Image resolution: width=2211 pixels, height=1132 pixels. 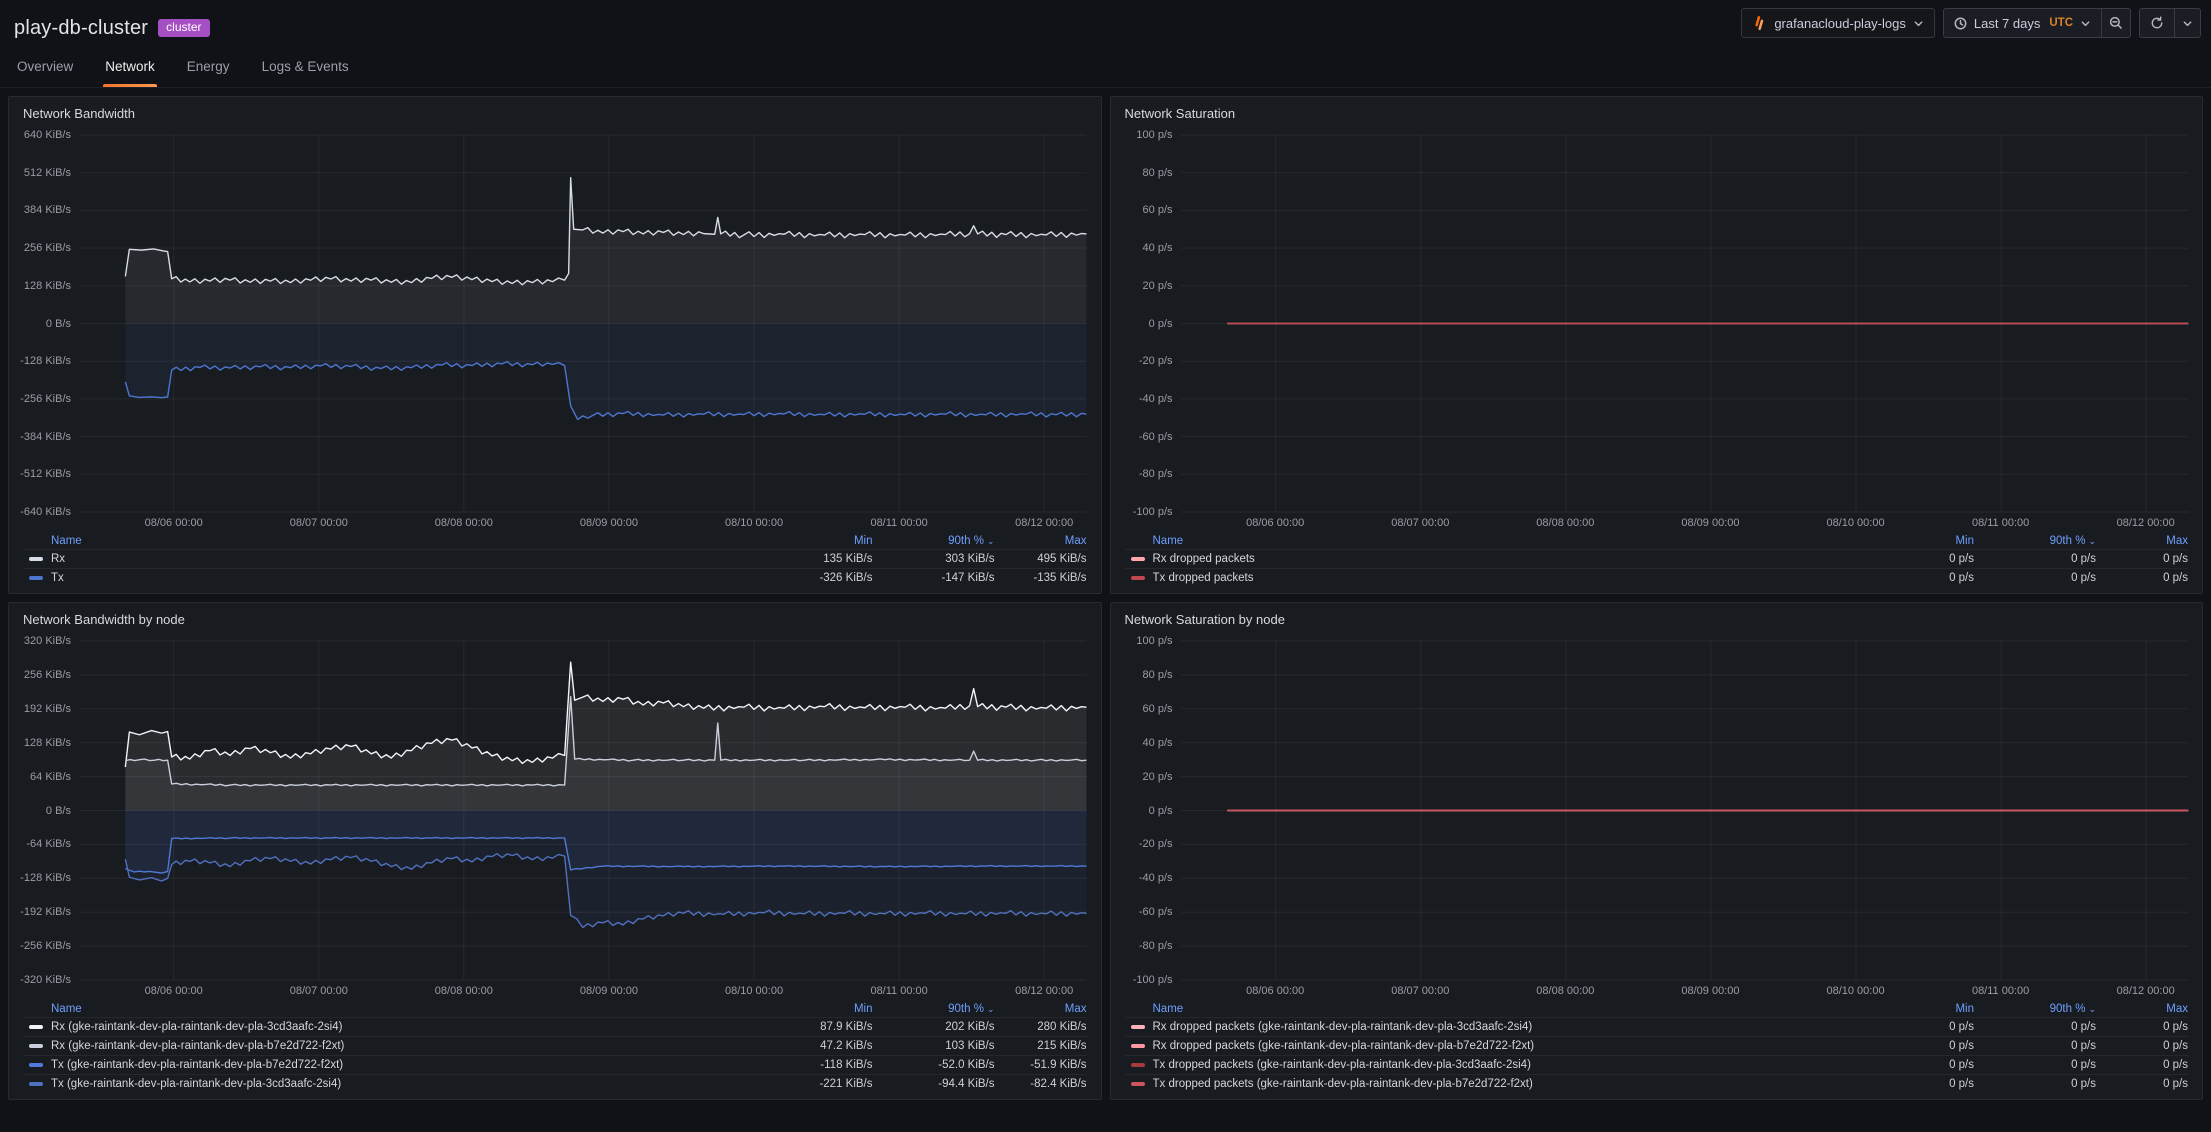 What do you see at coordinates (45, 436) in the screenshot?
I see `y-axis-label: -384 KiB/s` at bounding box center [45, 436].